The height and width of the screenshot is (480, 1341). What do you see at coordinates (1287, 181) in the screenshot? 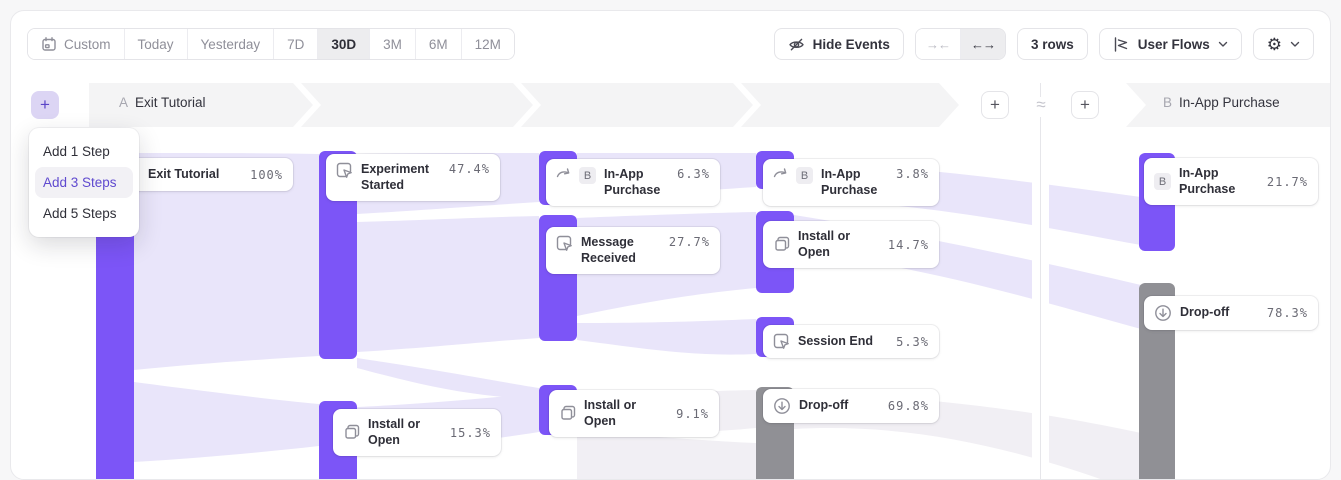
I see `node-percent: 21.7%` at bounding box center [1287, 181].